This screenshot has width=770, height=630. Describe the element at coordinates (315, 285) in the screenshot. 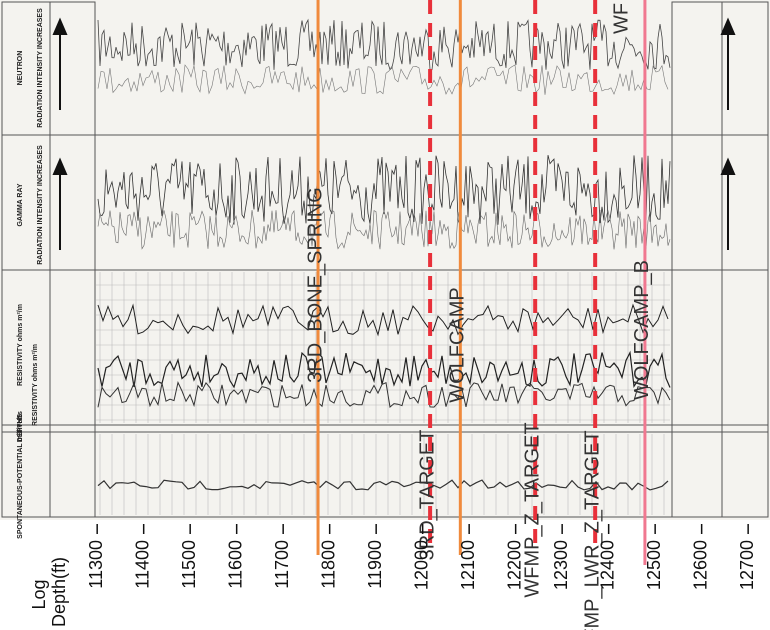

I see `top-label: 3RD_BONE_SPRING` at that location.